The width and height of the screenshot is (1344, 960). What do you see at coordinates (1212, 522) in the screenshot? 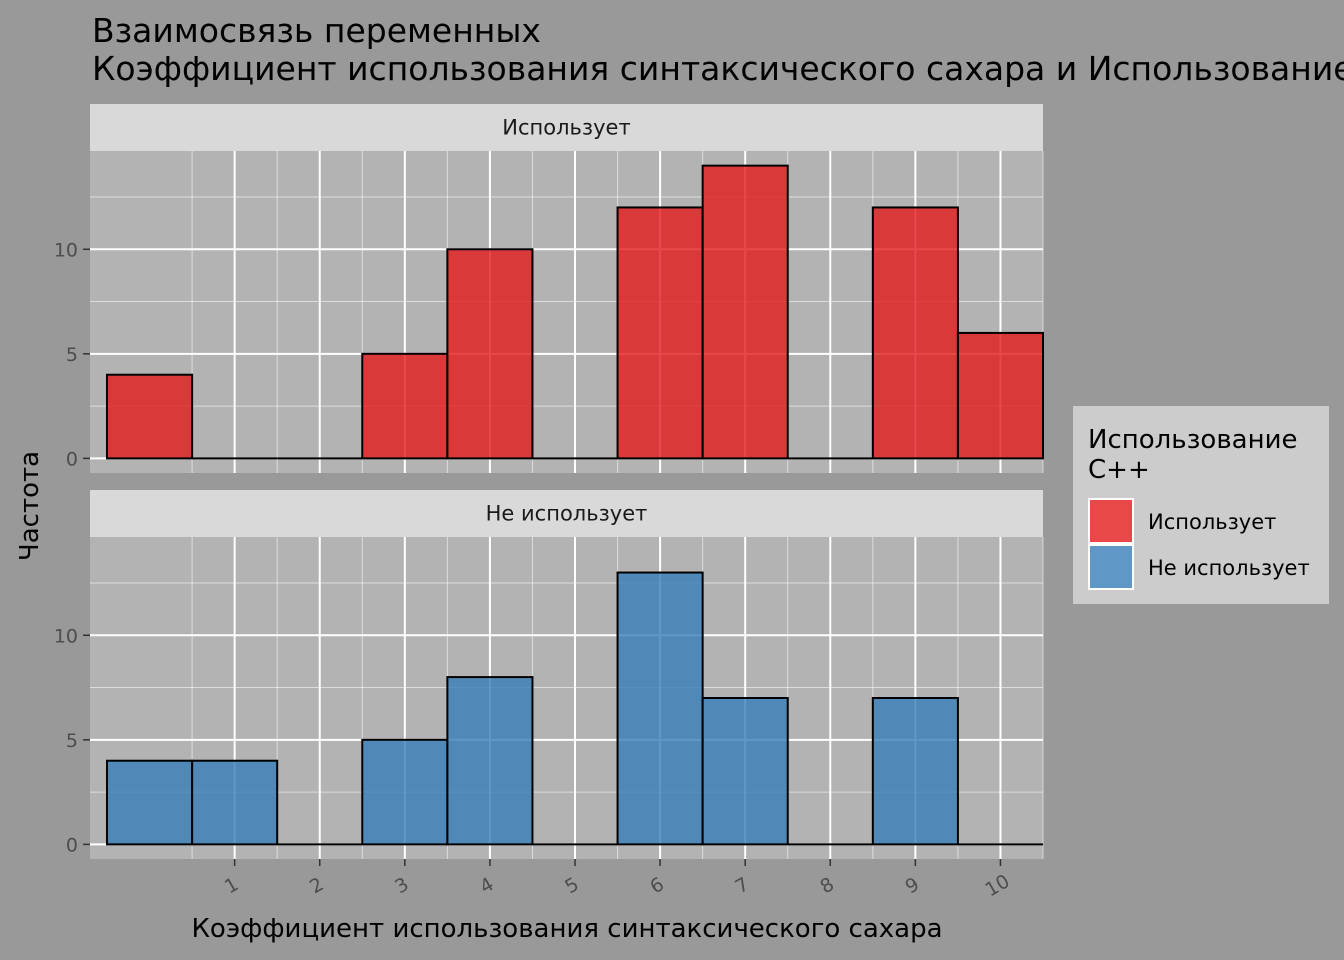
I see `legend-label: Использует` at bounding box center [1212, 522].